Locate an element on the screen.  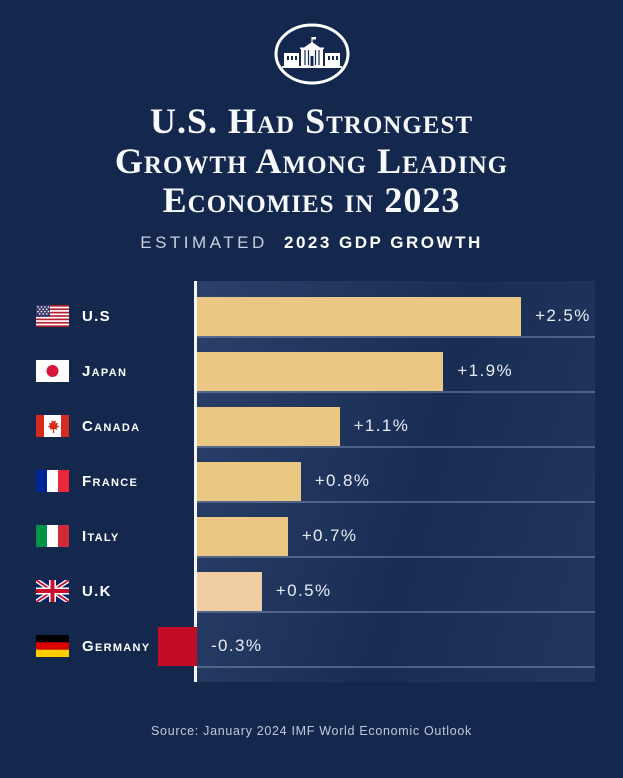
bar-track: +0.8% is located at coordinates (396, 489).